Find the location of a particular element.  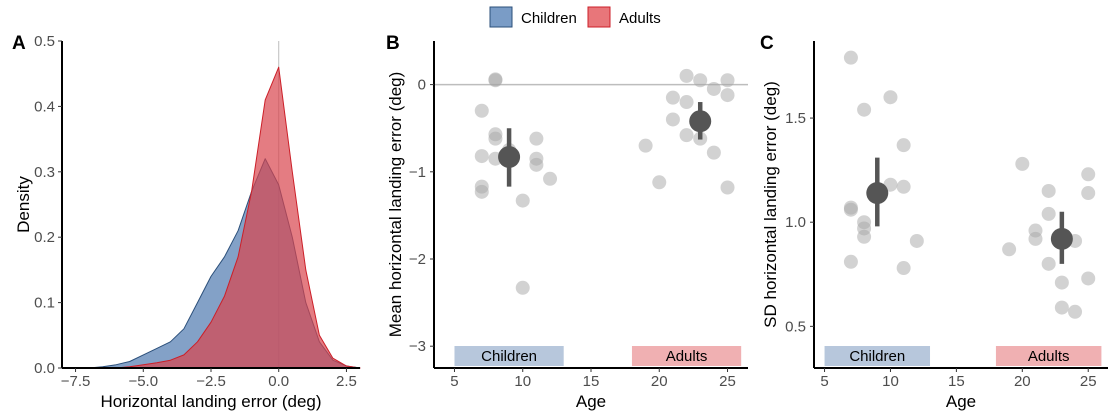

panel-label-c: C is located at coordinates (767, 43).